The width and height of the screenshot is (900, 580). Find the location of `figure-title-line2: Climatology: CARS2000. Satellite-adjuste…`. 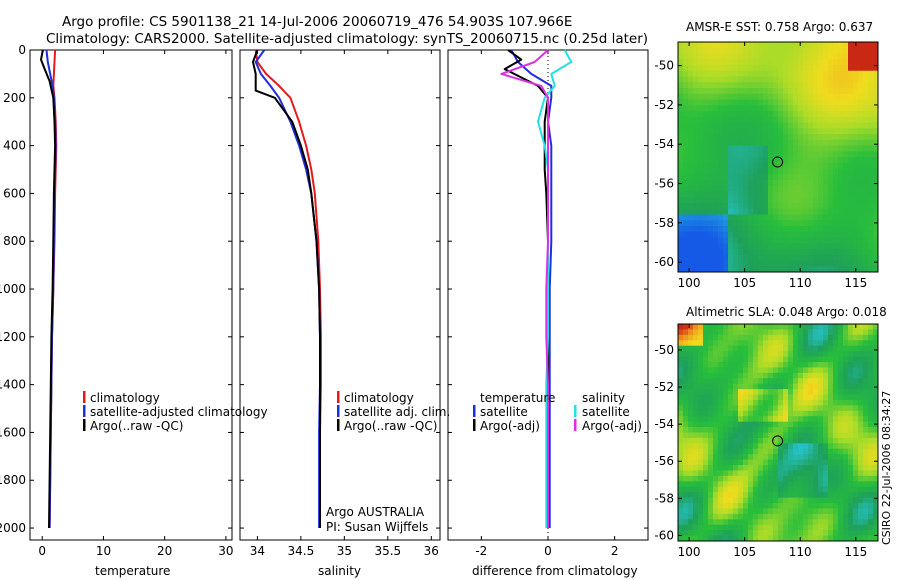

figure-title-line2: Climatology: CARS2000. Satellite-adjuste… is located at coordinates (347, 39).